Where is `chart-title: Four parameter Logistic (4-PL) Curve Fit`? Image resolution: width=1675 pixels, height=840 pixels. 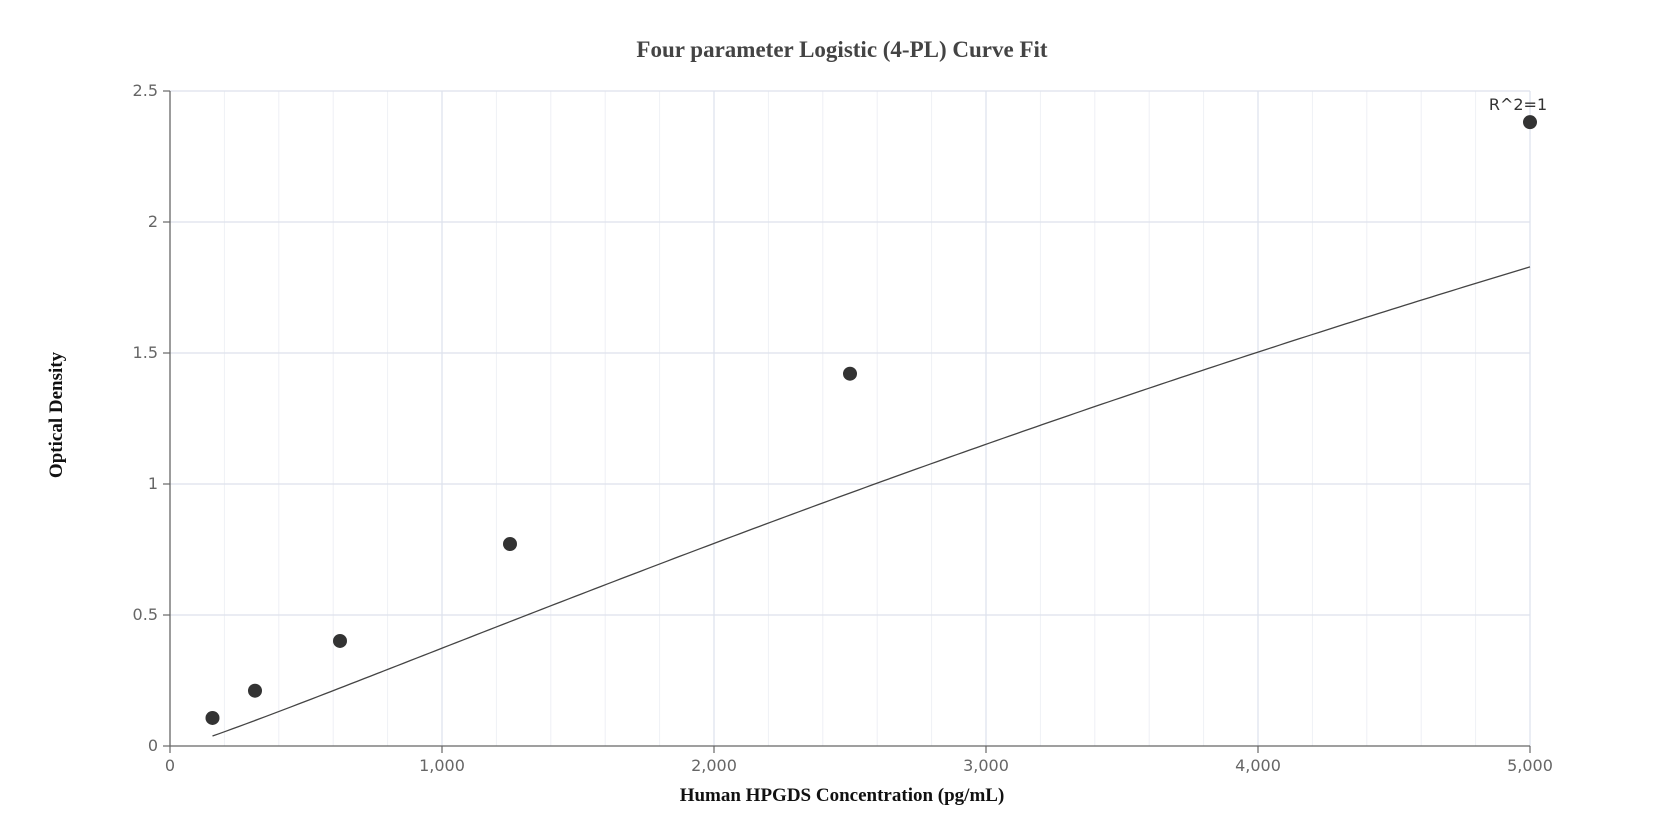 chart-title: Four parameter Logistic (4-PL) Curve Fit is located at coordinates (841, 49).